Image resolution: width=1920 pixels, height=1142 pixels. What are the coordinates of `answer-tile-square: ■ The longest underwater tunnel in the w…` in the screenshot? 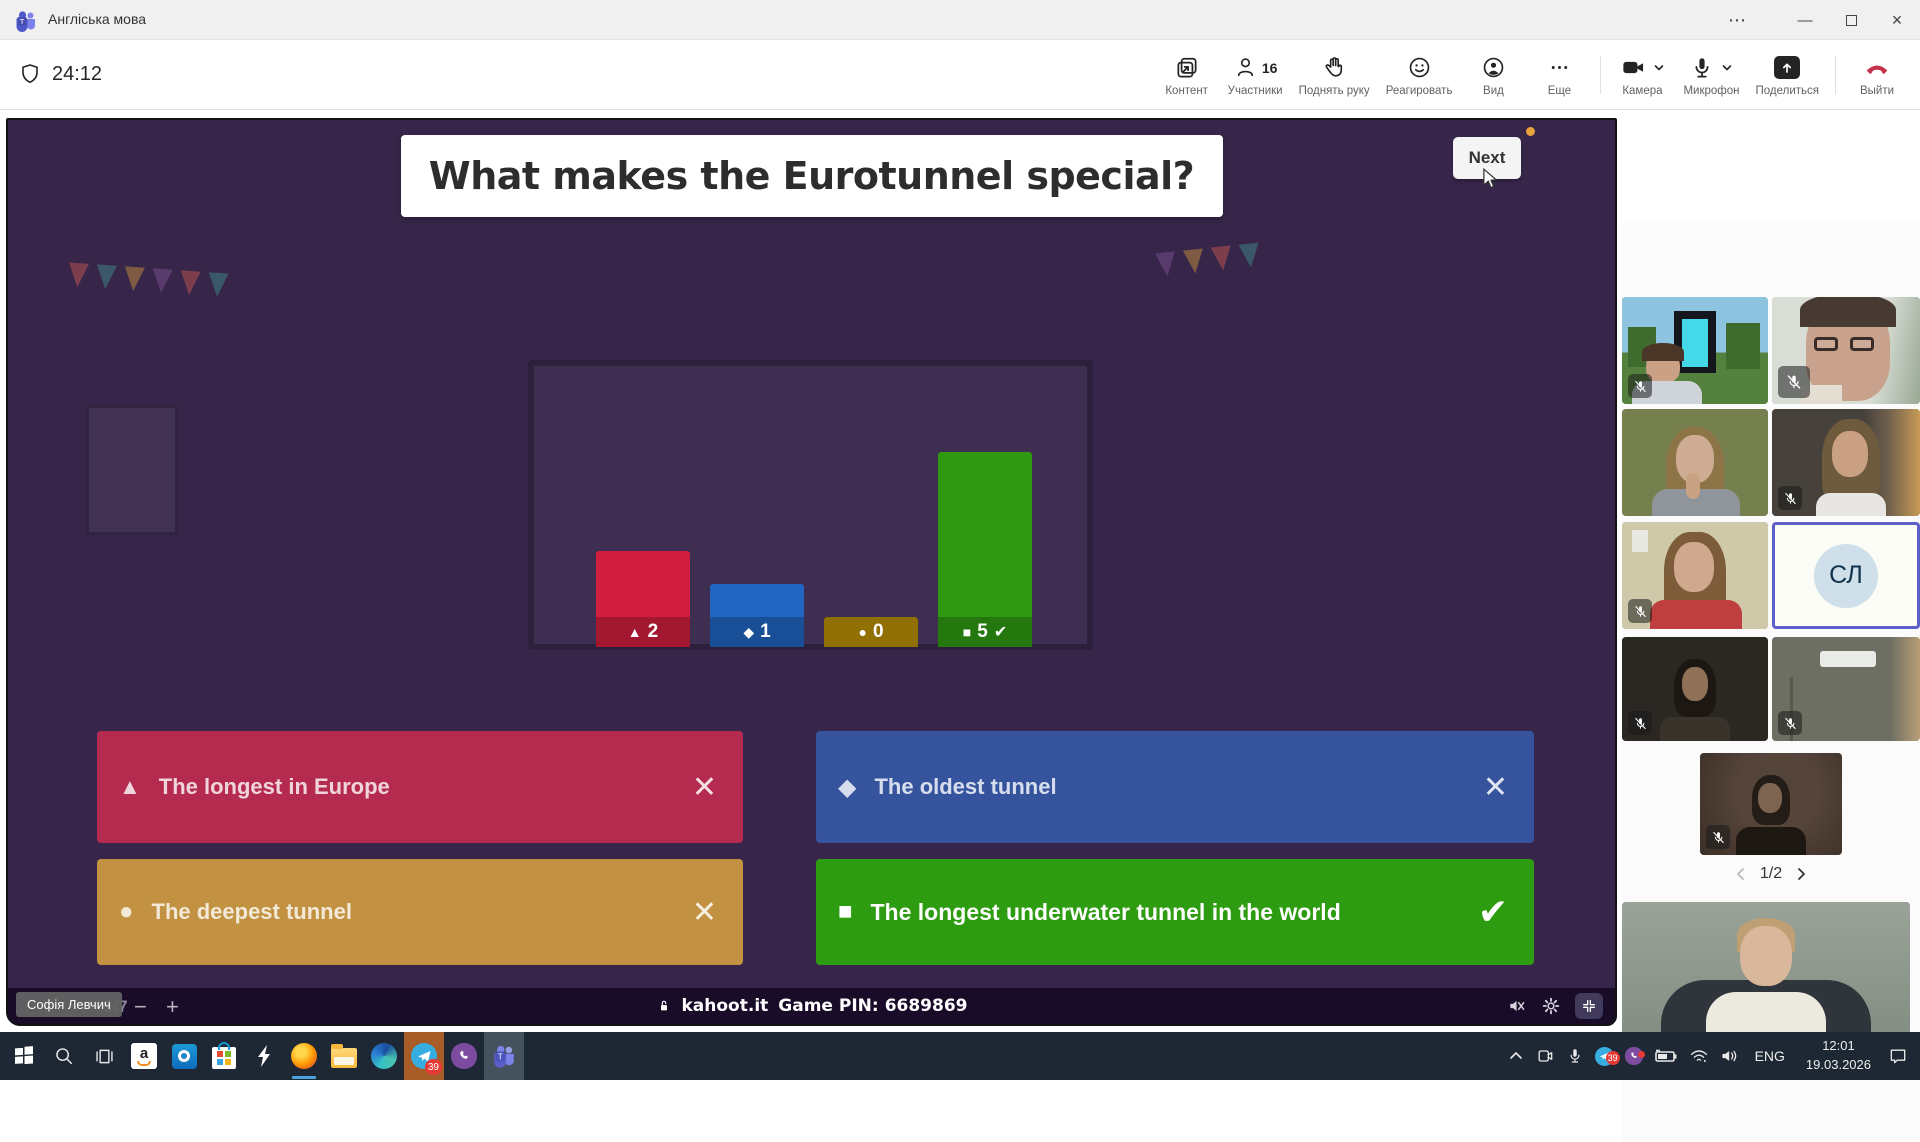 It's located at (1175, 912).